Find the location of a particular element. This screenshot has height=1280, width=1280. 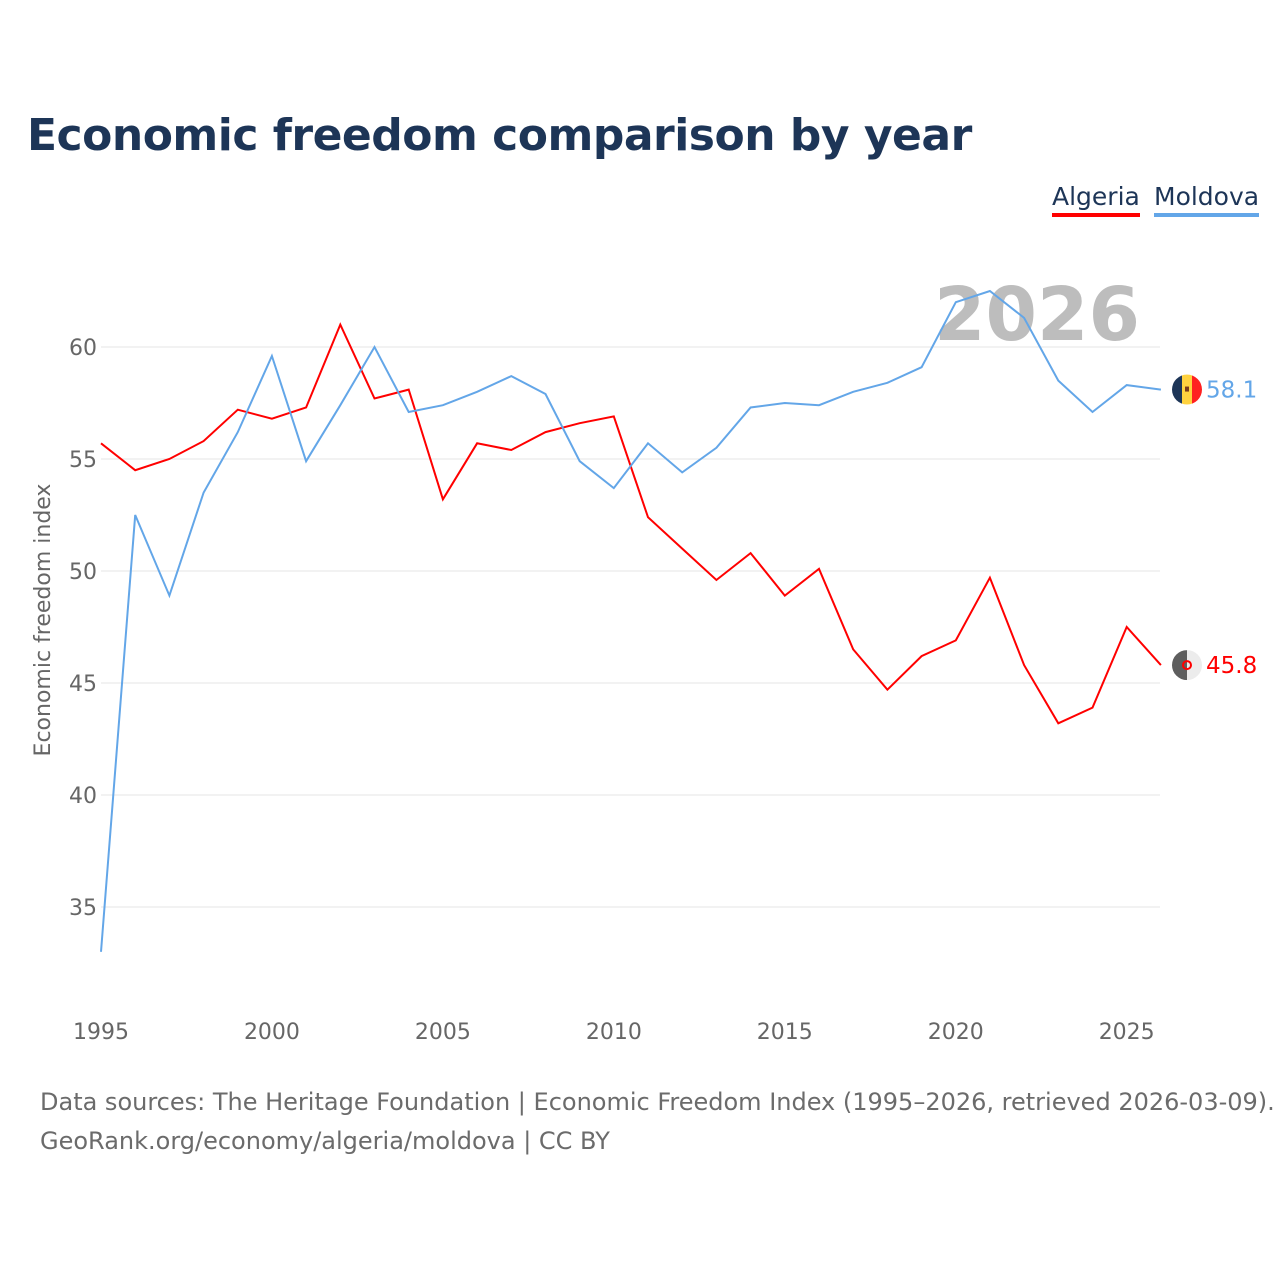

y-tick-label: 35 is located at coordinates (83, 908).